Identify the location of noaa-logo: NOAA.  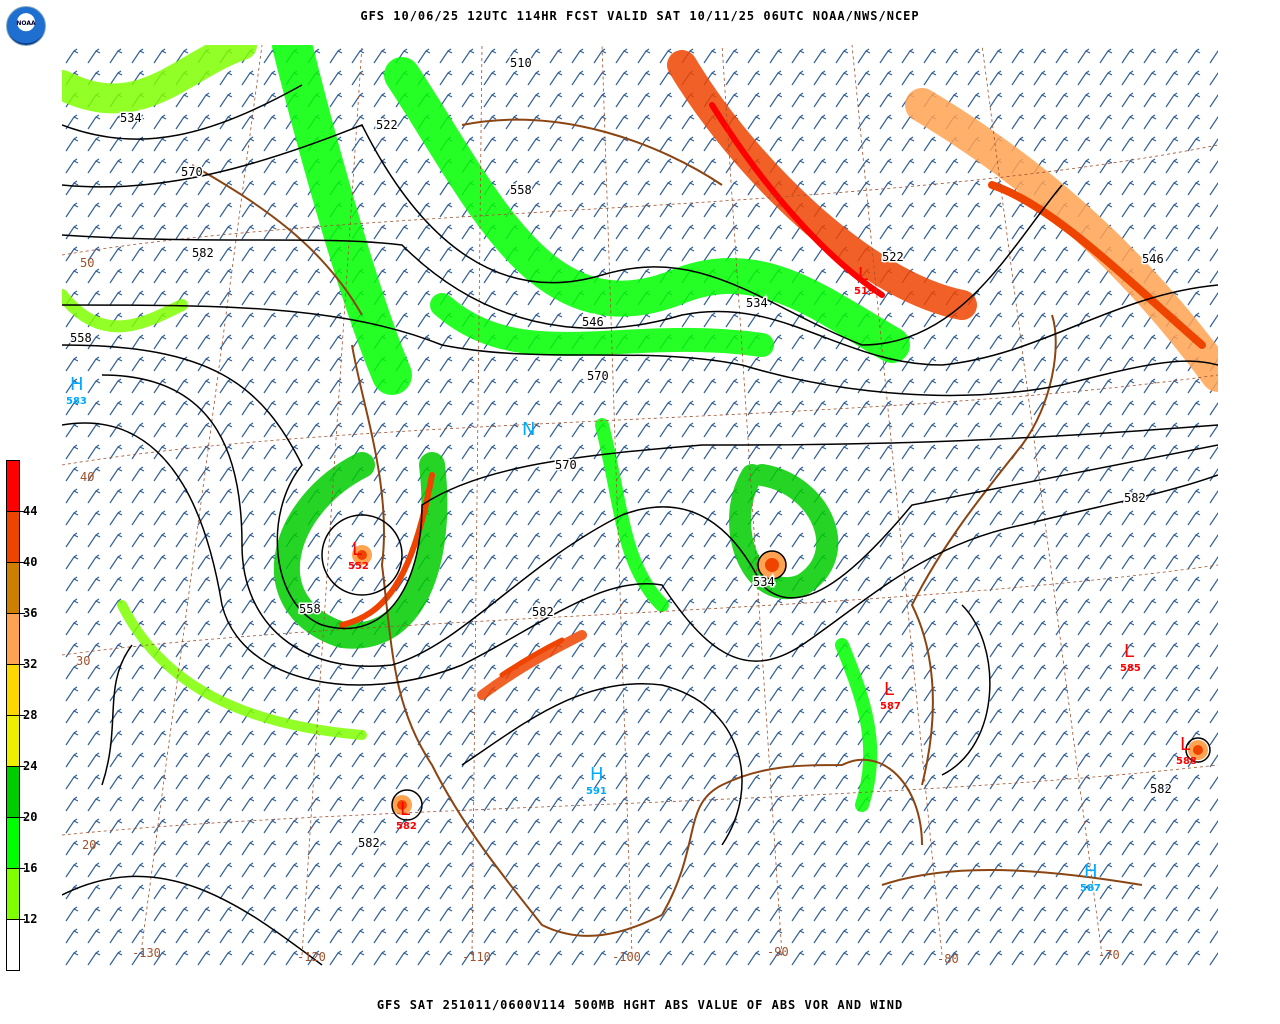
(26, 26).